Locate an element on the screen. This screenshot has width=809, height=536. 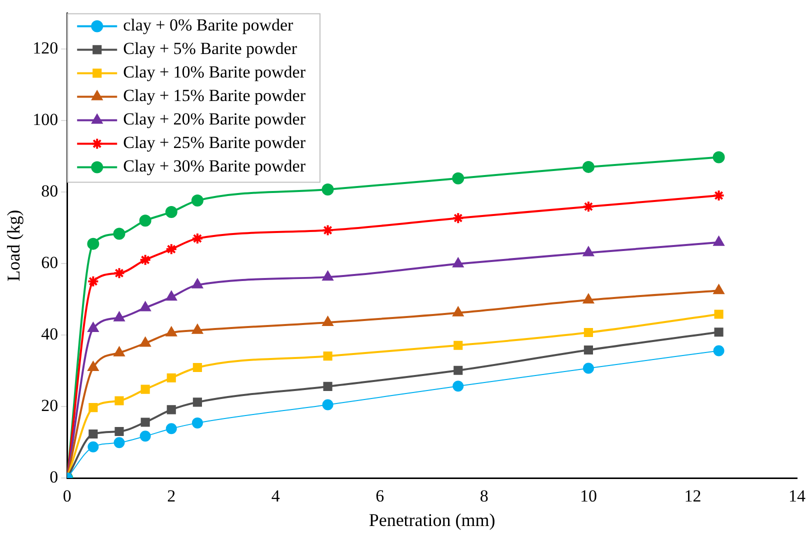
x-tick-label: 14 is located at coordinates (797, 496).